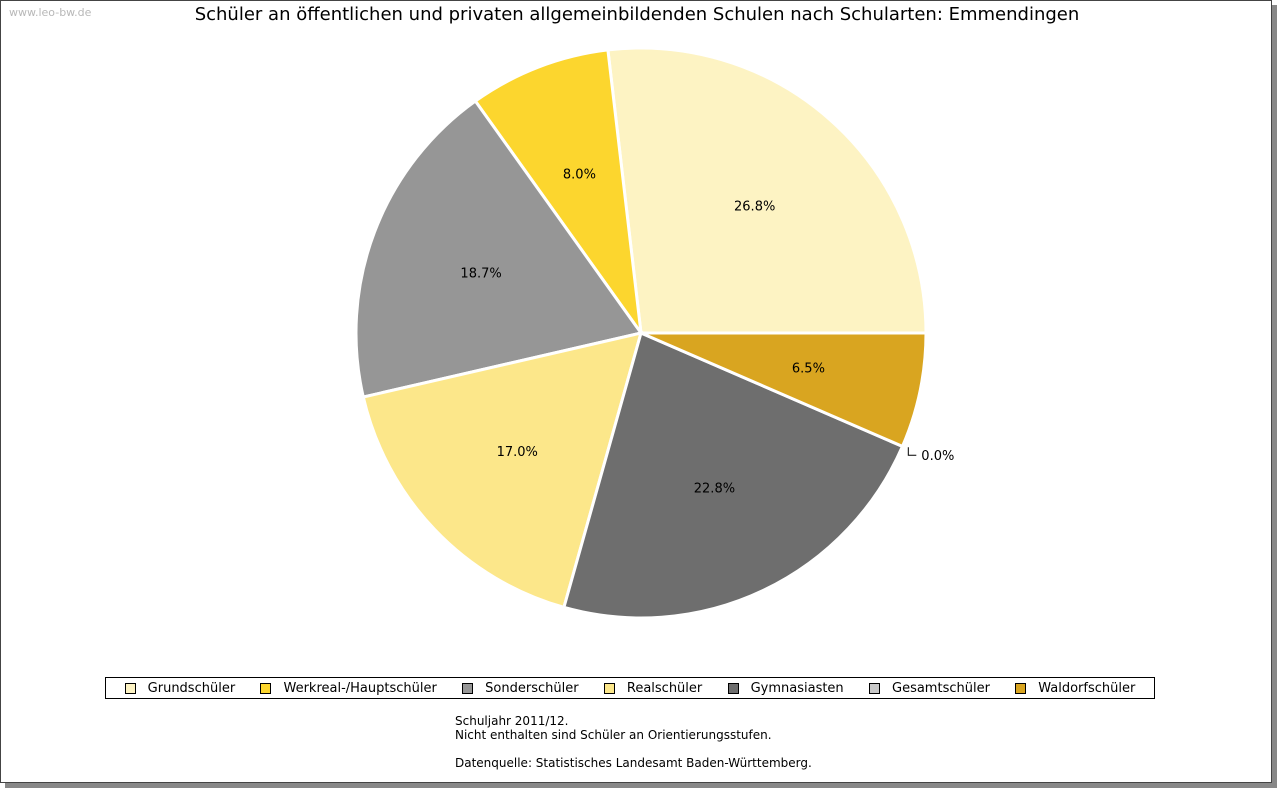  What do you see at coordinates (191, 688) in the screenshot?
I see `legend-label: Grundschüler` at bounding box center [191, 688].